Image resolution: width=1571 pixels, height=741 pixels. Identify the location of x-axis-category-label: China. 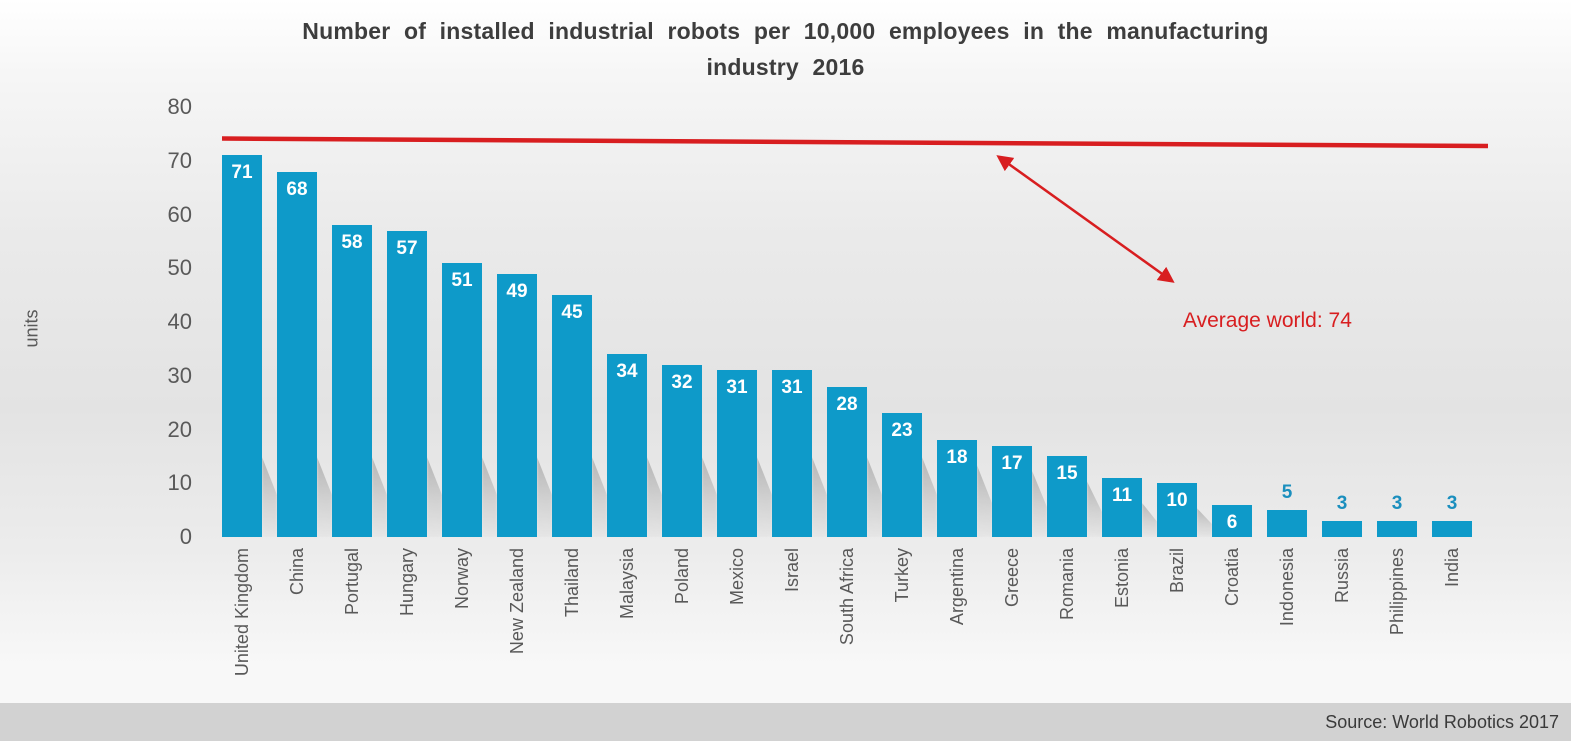
(297, 572).